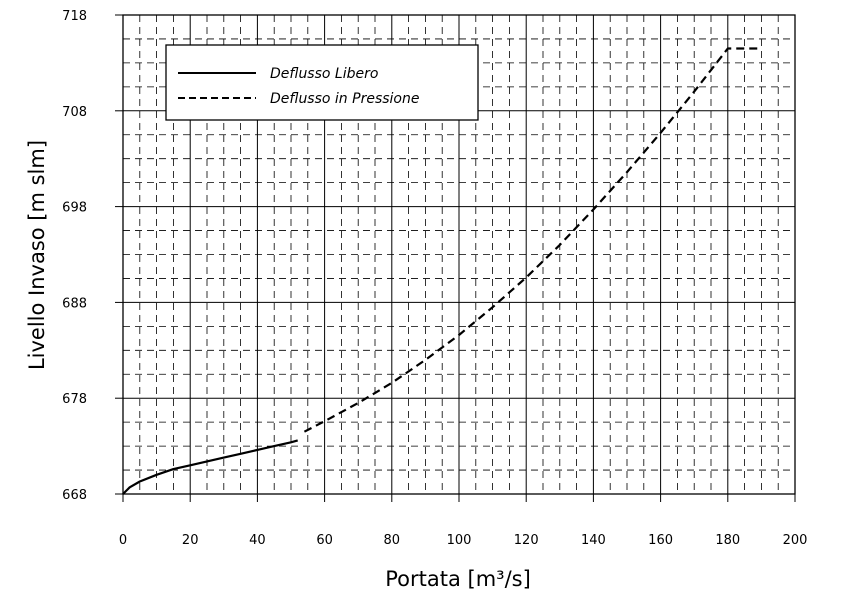 The width and height of the screenshot is (842, 601). What do you see at coordinates (593, 540) in the screenshot?
I see `x-tick-label: 140` at bounding box center [593, 540].